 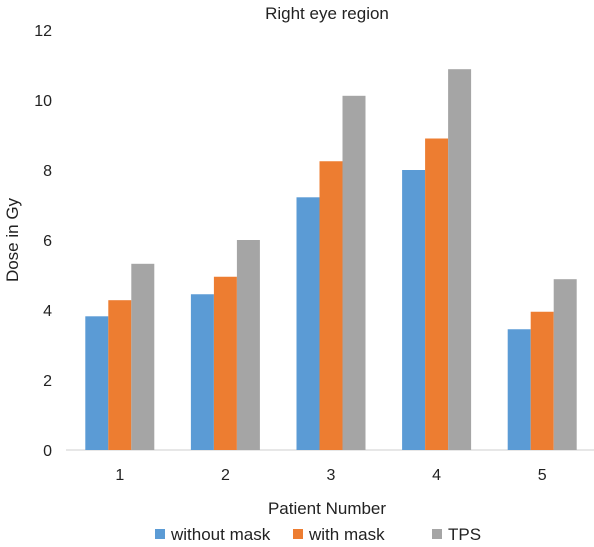 What do you see at coordinates (47, 241) in the screenshot?
I see `y-tick-label: 6` at bounding box center [47, 241].